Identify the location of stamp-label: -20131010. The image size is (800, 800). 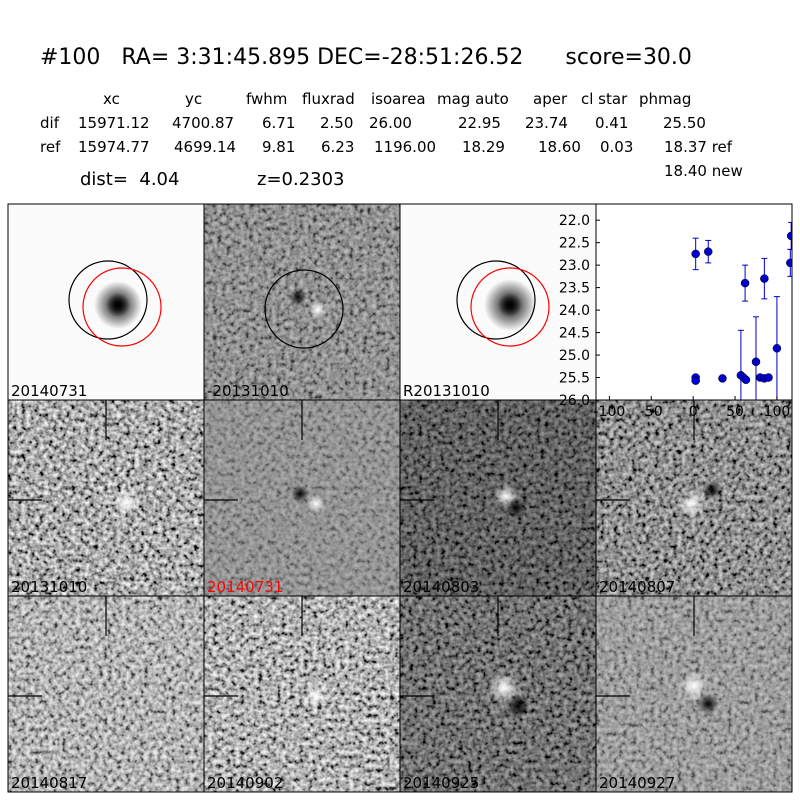
(248, 391).